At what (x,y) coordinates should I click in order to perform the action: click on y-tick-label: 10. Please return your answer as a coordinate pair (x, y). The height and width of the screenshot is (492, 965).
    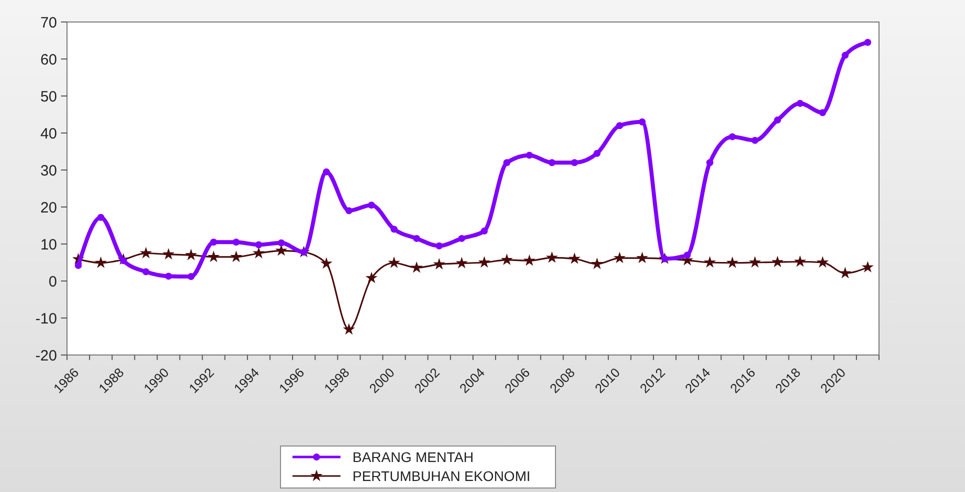
    Looking at the image, I should click on (48, 245).